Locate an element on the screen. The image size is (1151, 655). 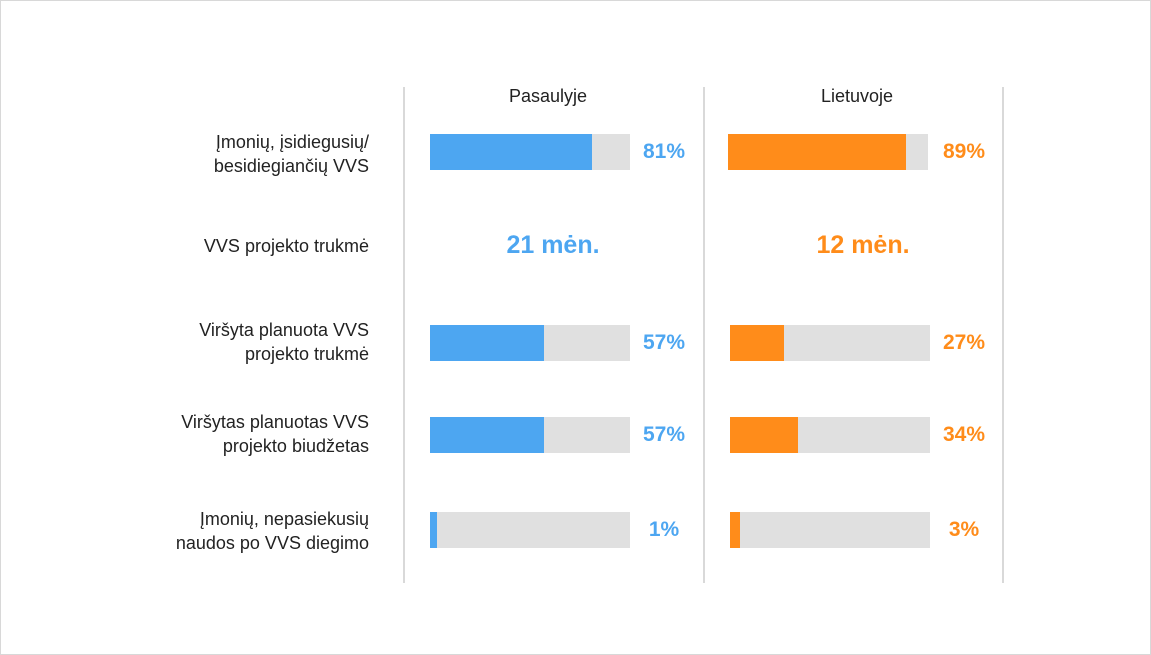
row-label: Įmonių, įsidiegusių/ besidiegiančių VVS is located at coordinates (239, 154).